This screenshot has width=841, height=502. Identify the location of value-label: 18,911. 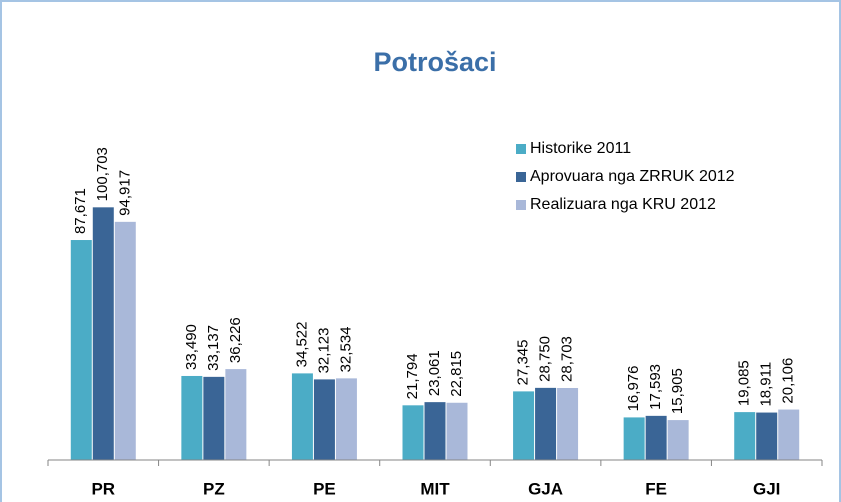
(766, 384).